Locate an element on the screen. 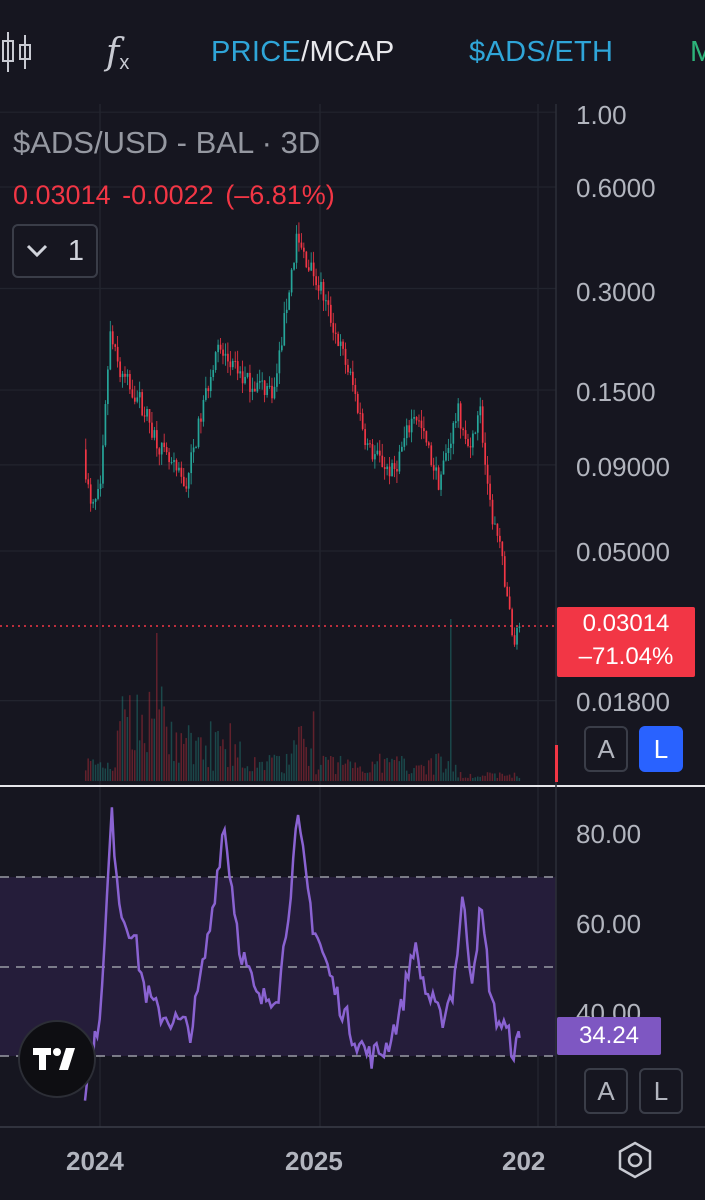  tradingview-logo-icon is located at coordinates (57, 1059).